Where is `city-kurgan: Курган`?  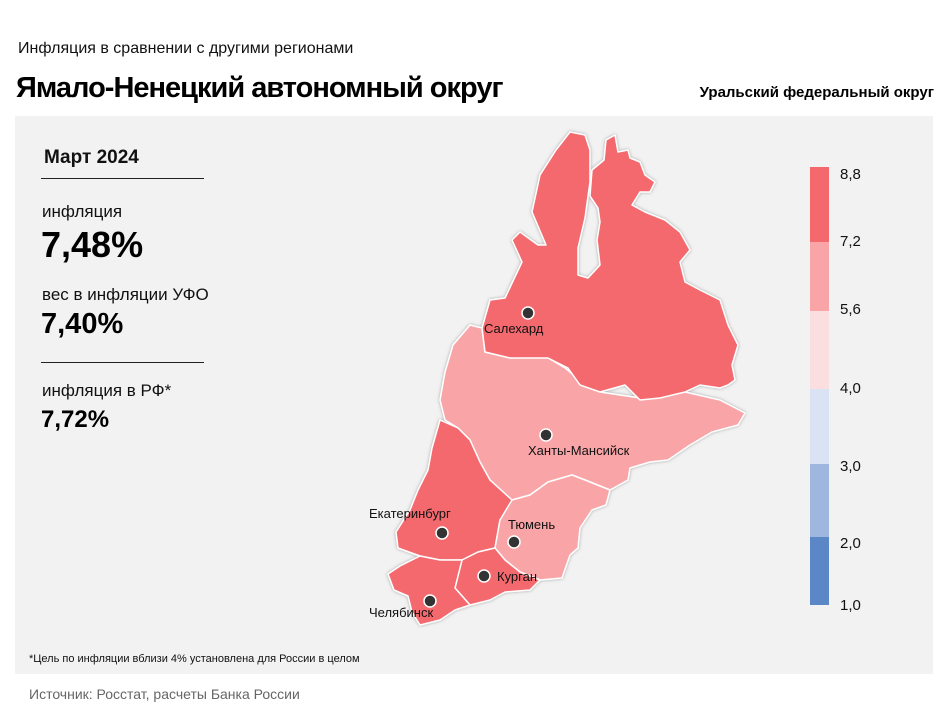 city-kurgan: Курган is located at coordinates (507, 576).